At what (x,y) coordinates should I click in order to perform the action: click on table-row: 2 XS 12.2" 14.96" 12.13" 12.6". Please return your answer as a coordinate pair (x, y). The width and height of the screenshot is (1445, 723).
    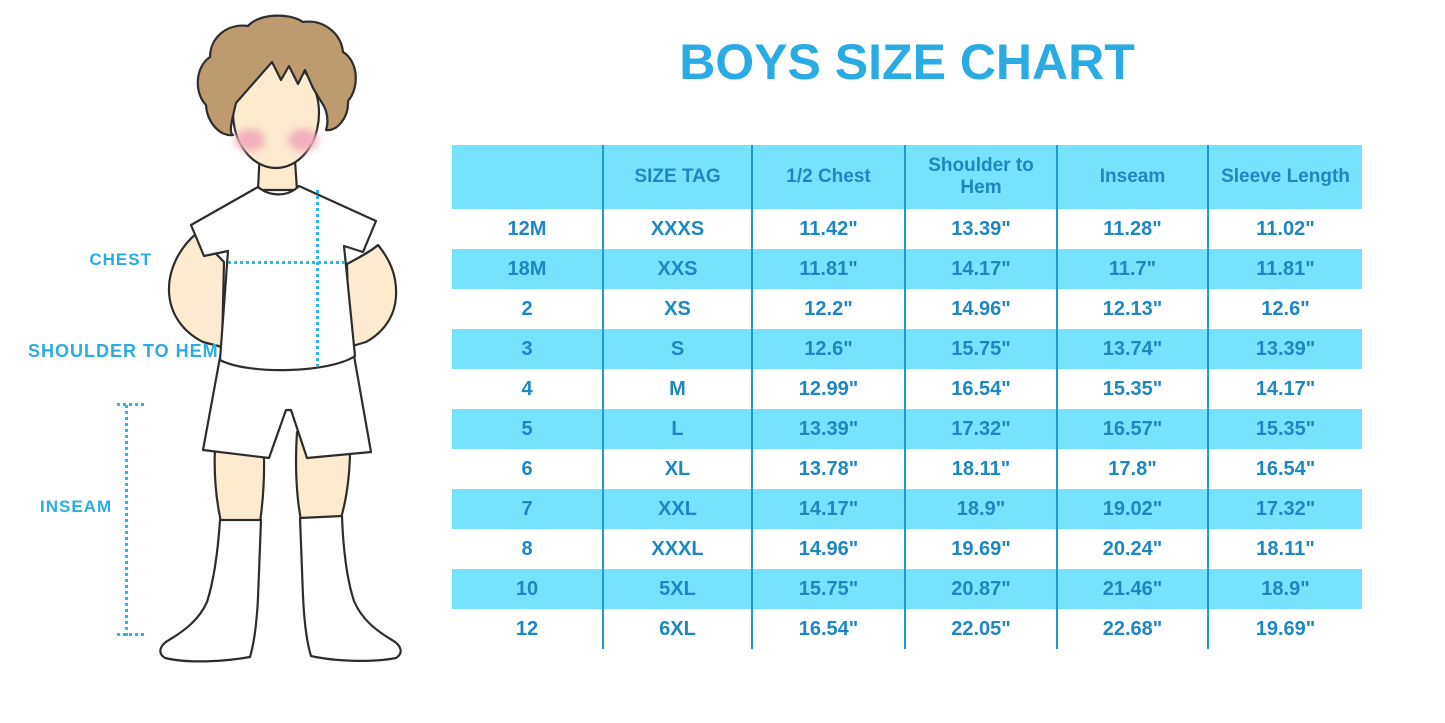
    Looking at the image, I should click on (907, 309).